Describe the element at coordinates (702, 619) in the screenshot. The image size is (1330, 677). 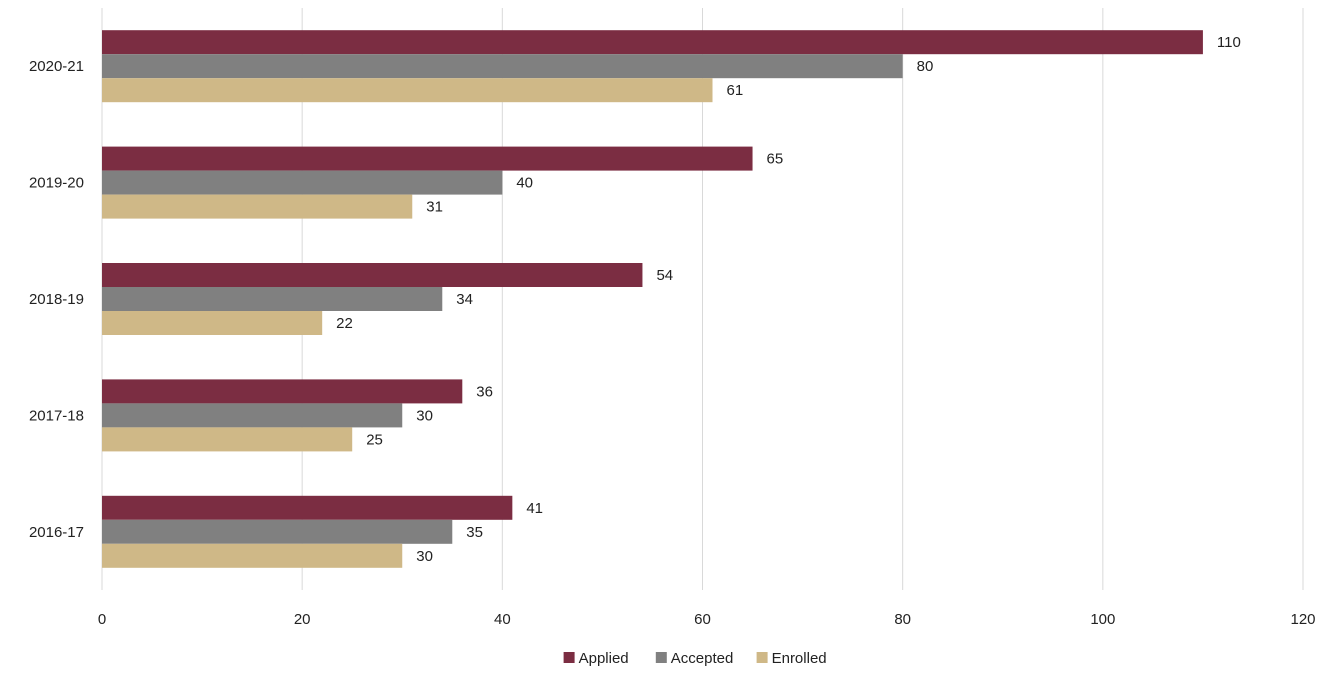
I see `x-tick-label: 60` at that location.